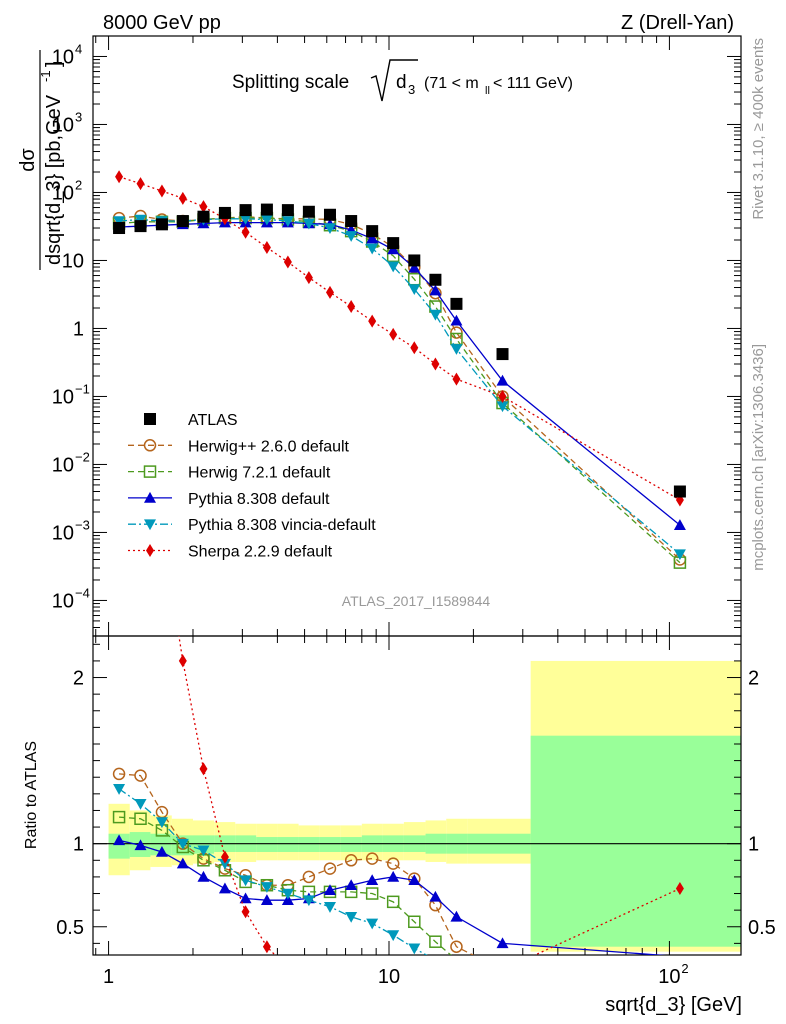 This screenshot has width=786, height=1024. What do you see at coordinates (487, 91) in the screenshot?
I see `chart-title-range-sub: ll` at bounding box center [487, 91].